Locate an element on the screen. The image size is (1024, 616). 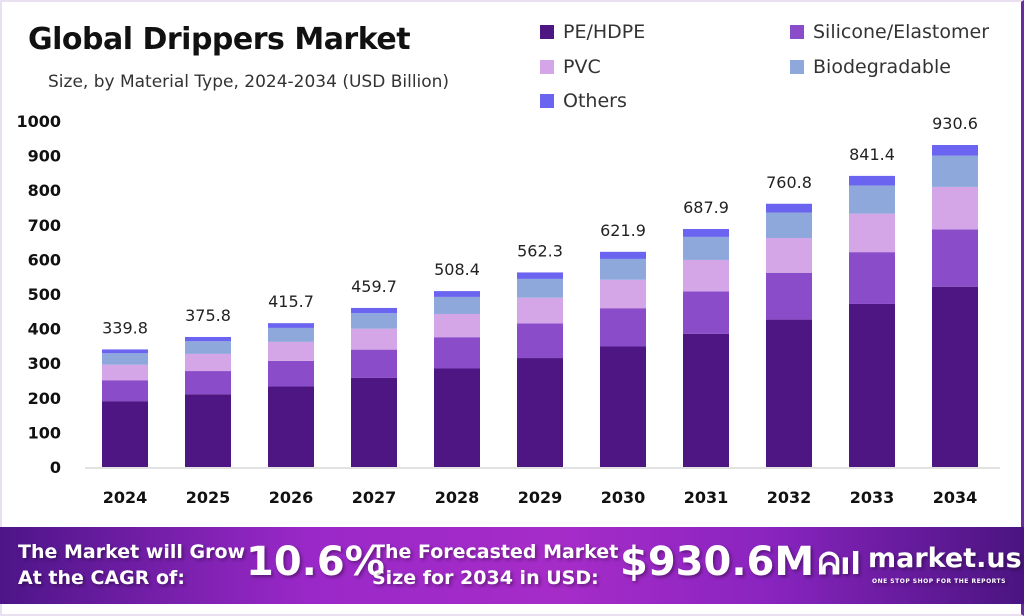
x-tick-label: 2024 is located at coordinates (125, 497).